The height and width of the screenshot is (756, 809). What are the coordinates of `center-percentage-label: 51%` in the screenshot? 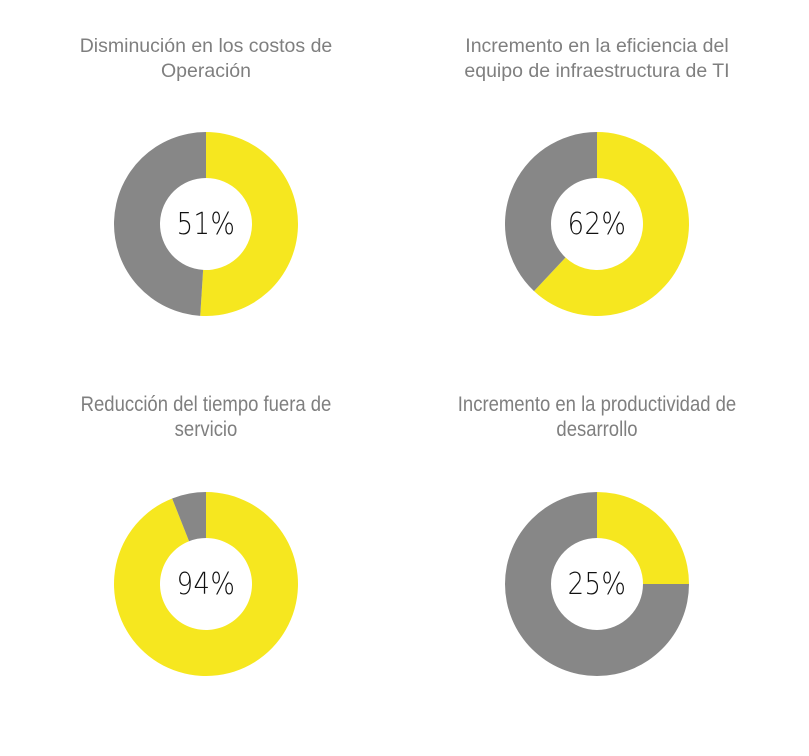 It's located at (206, 224).